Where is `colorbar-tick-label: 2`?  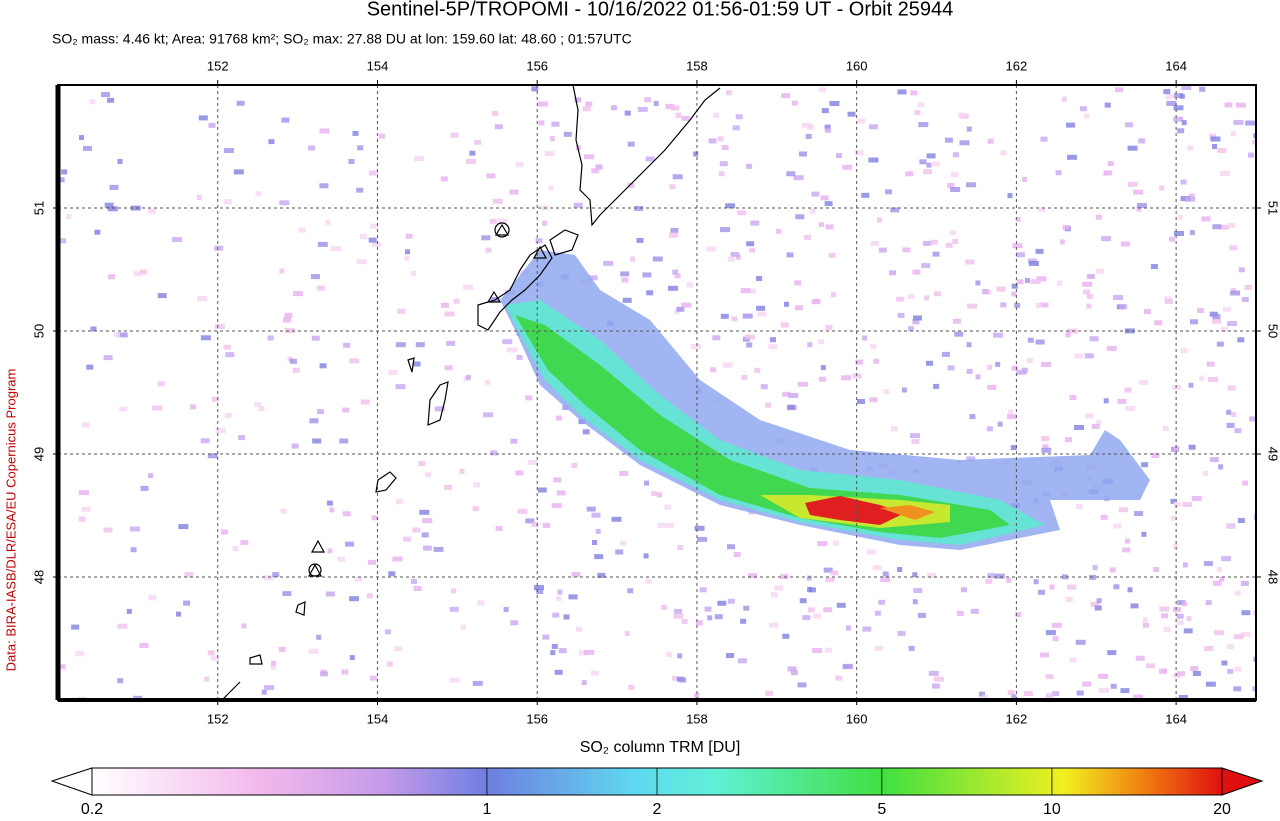 colorbar-tick-label: 2 is located at coordinates (657, 809).